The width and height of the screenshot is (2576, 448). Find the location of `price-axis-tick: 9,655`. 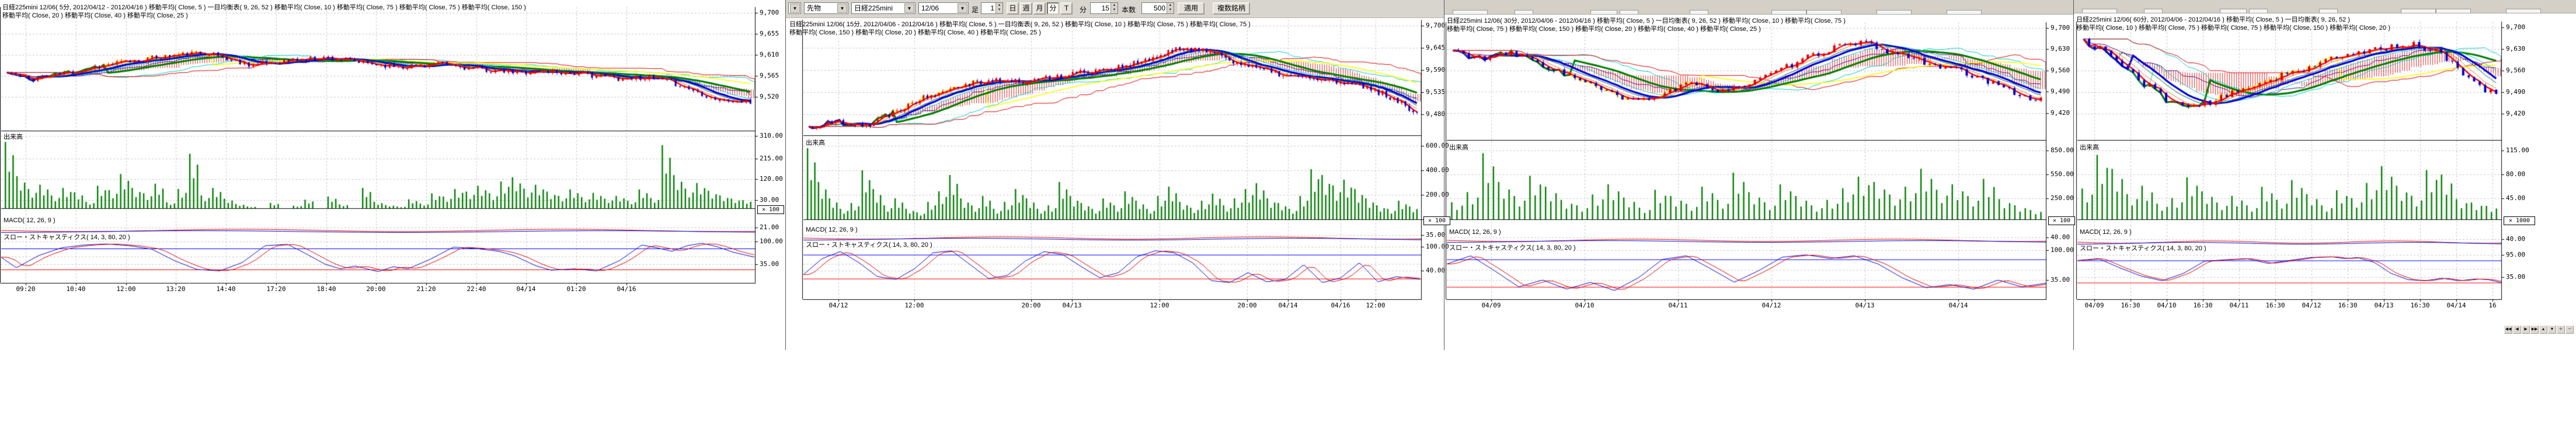

price-axis-tick: 9,655 is located at coordinates (769, 33).